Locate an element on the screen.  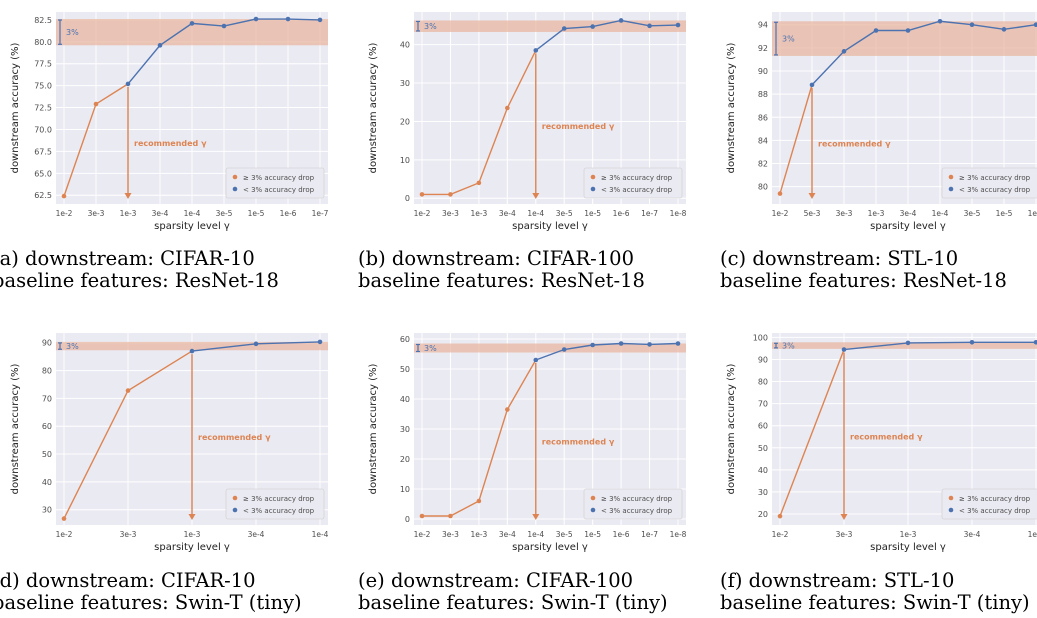
y-tick-label: 0 is located at coordinates (407, 519).